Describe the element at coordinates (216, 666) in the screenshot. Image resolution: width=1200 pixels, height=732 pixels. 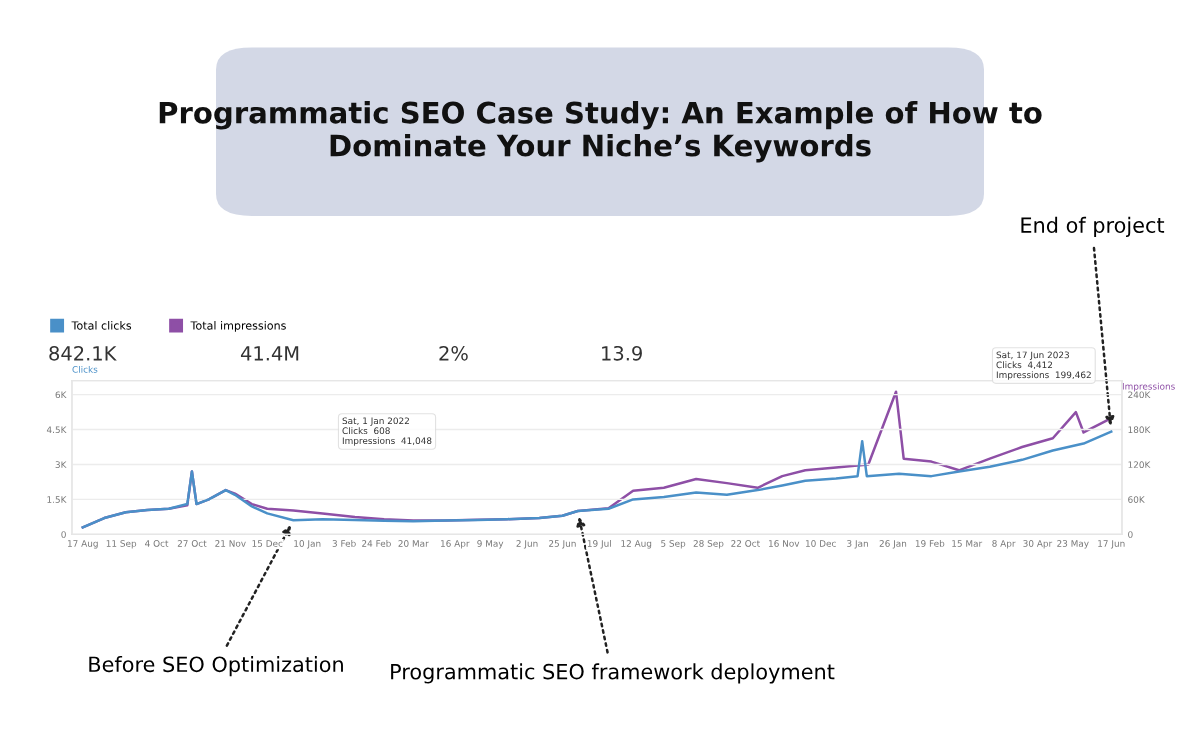
I see `annotation: Before SEO Optimization` at that location.